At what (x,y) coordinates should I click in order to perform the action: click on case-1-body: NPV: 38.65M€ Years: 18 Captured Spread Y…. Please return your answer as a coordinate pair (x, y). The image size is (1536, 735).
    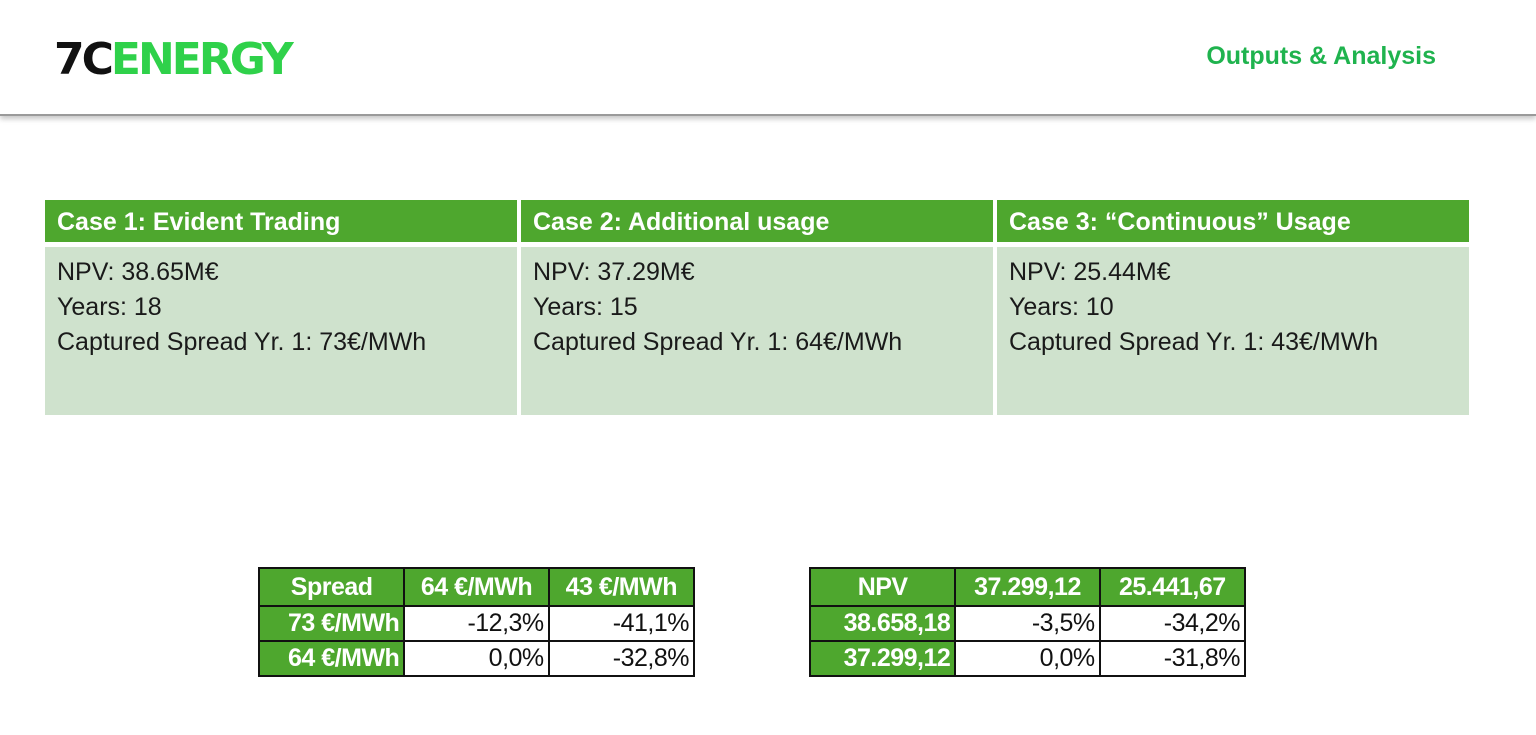
    Looking at the image, I should click on (281, 331).